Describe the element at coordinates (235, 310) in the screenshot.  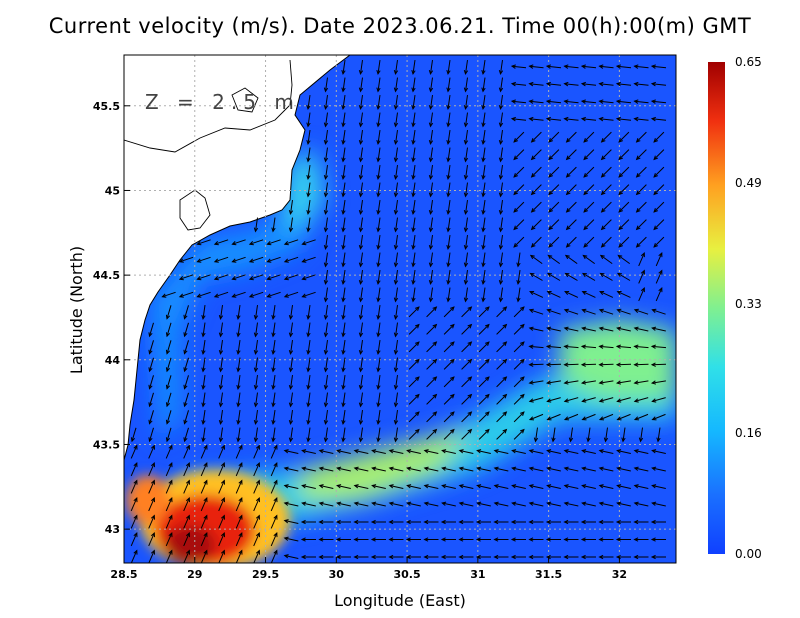
I see `western-coastal-band` at that location.